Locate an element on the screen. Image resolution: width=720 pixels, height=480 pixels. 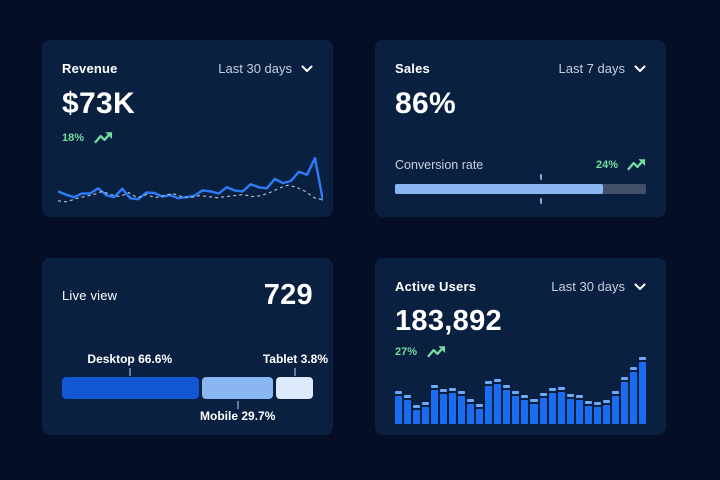
progress-marker-top is located at coordinates (540, 177).